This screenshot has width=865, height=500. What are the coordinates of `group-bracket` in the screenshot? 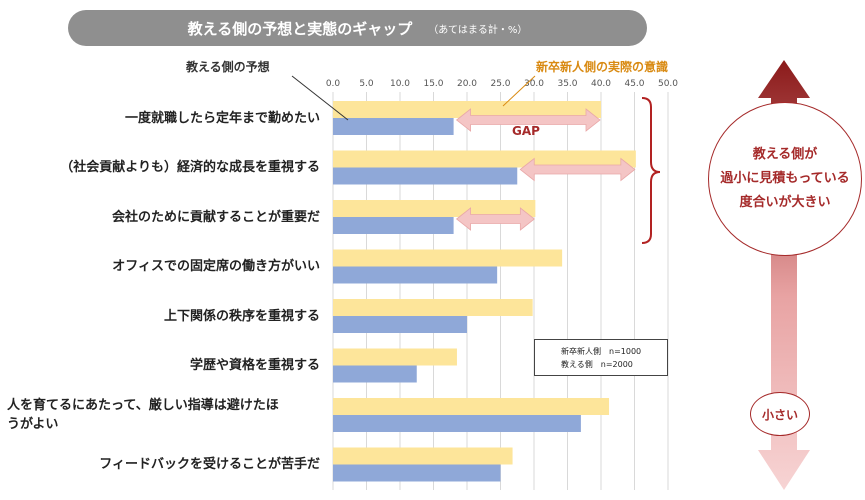 It's located at (651, 170).